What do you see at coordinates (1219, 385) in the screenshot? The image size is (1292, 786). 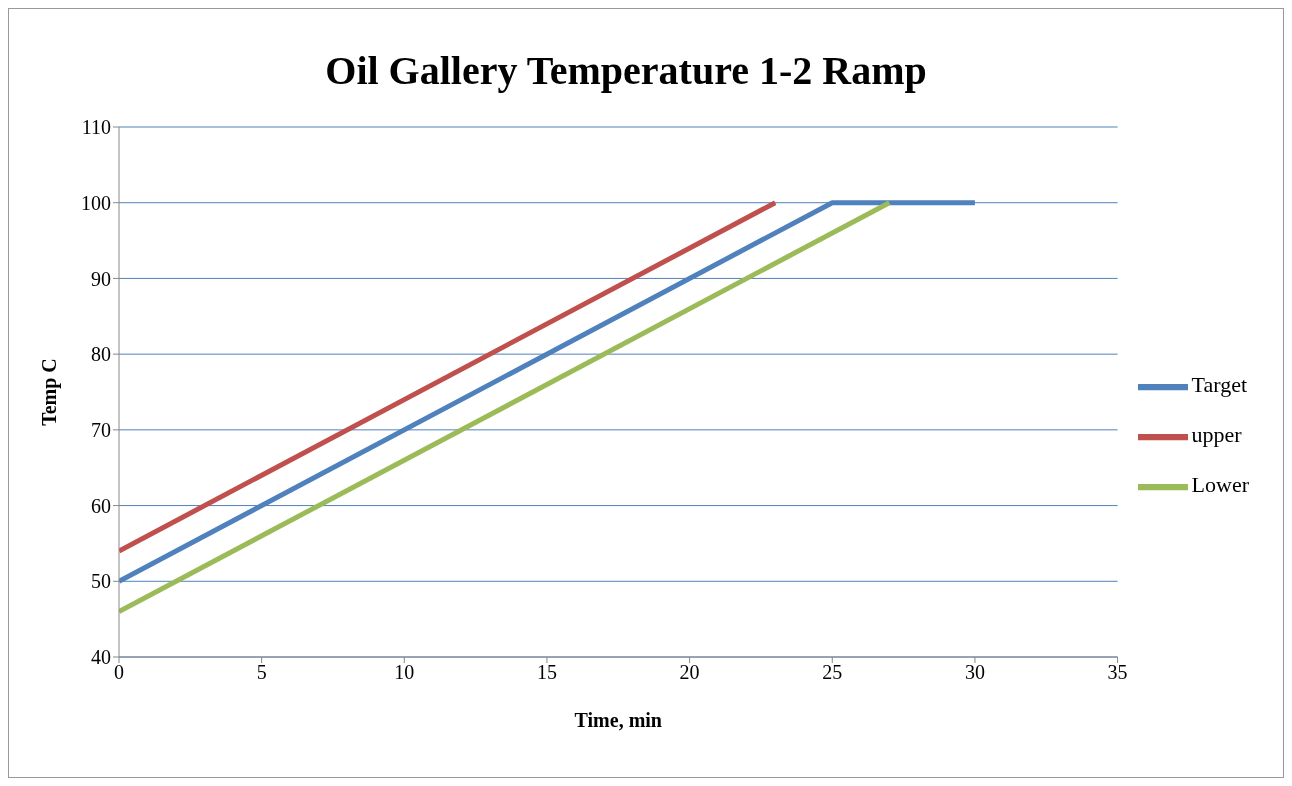 I see `legend-label: Target` at bounding box center [1219, 385].